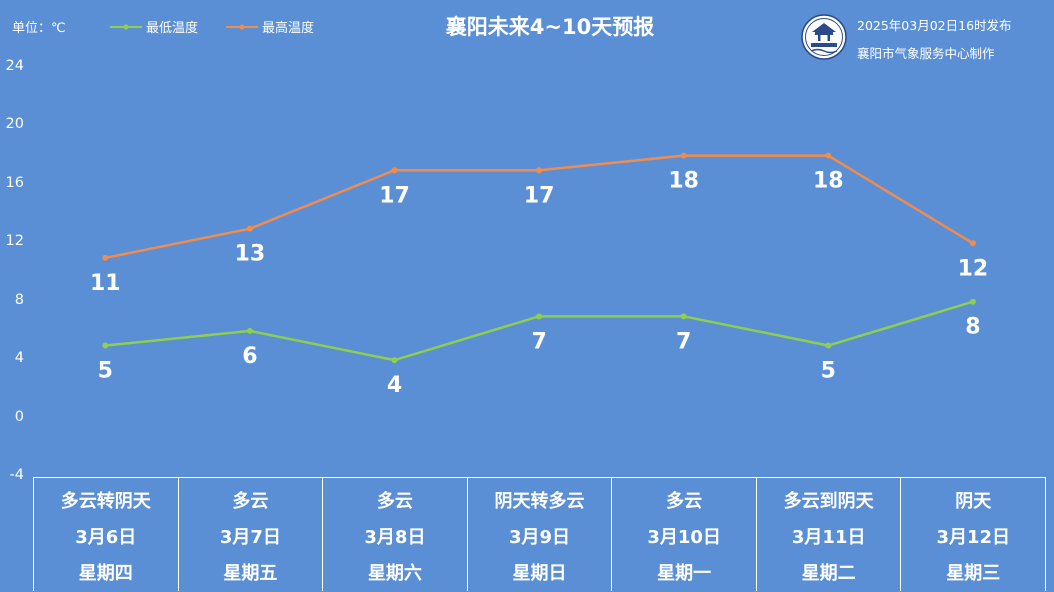 The height and width of the screenshot is (592, 1054). Describe the element at coordinates (973, 573) in the screenshot. I see `forecast-weekday: 星期三` at that location.